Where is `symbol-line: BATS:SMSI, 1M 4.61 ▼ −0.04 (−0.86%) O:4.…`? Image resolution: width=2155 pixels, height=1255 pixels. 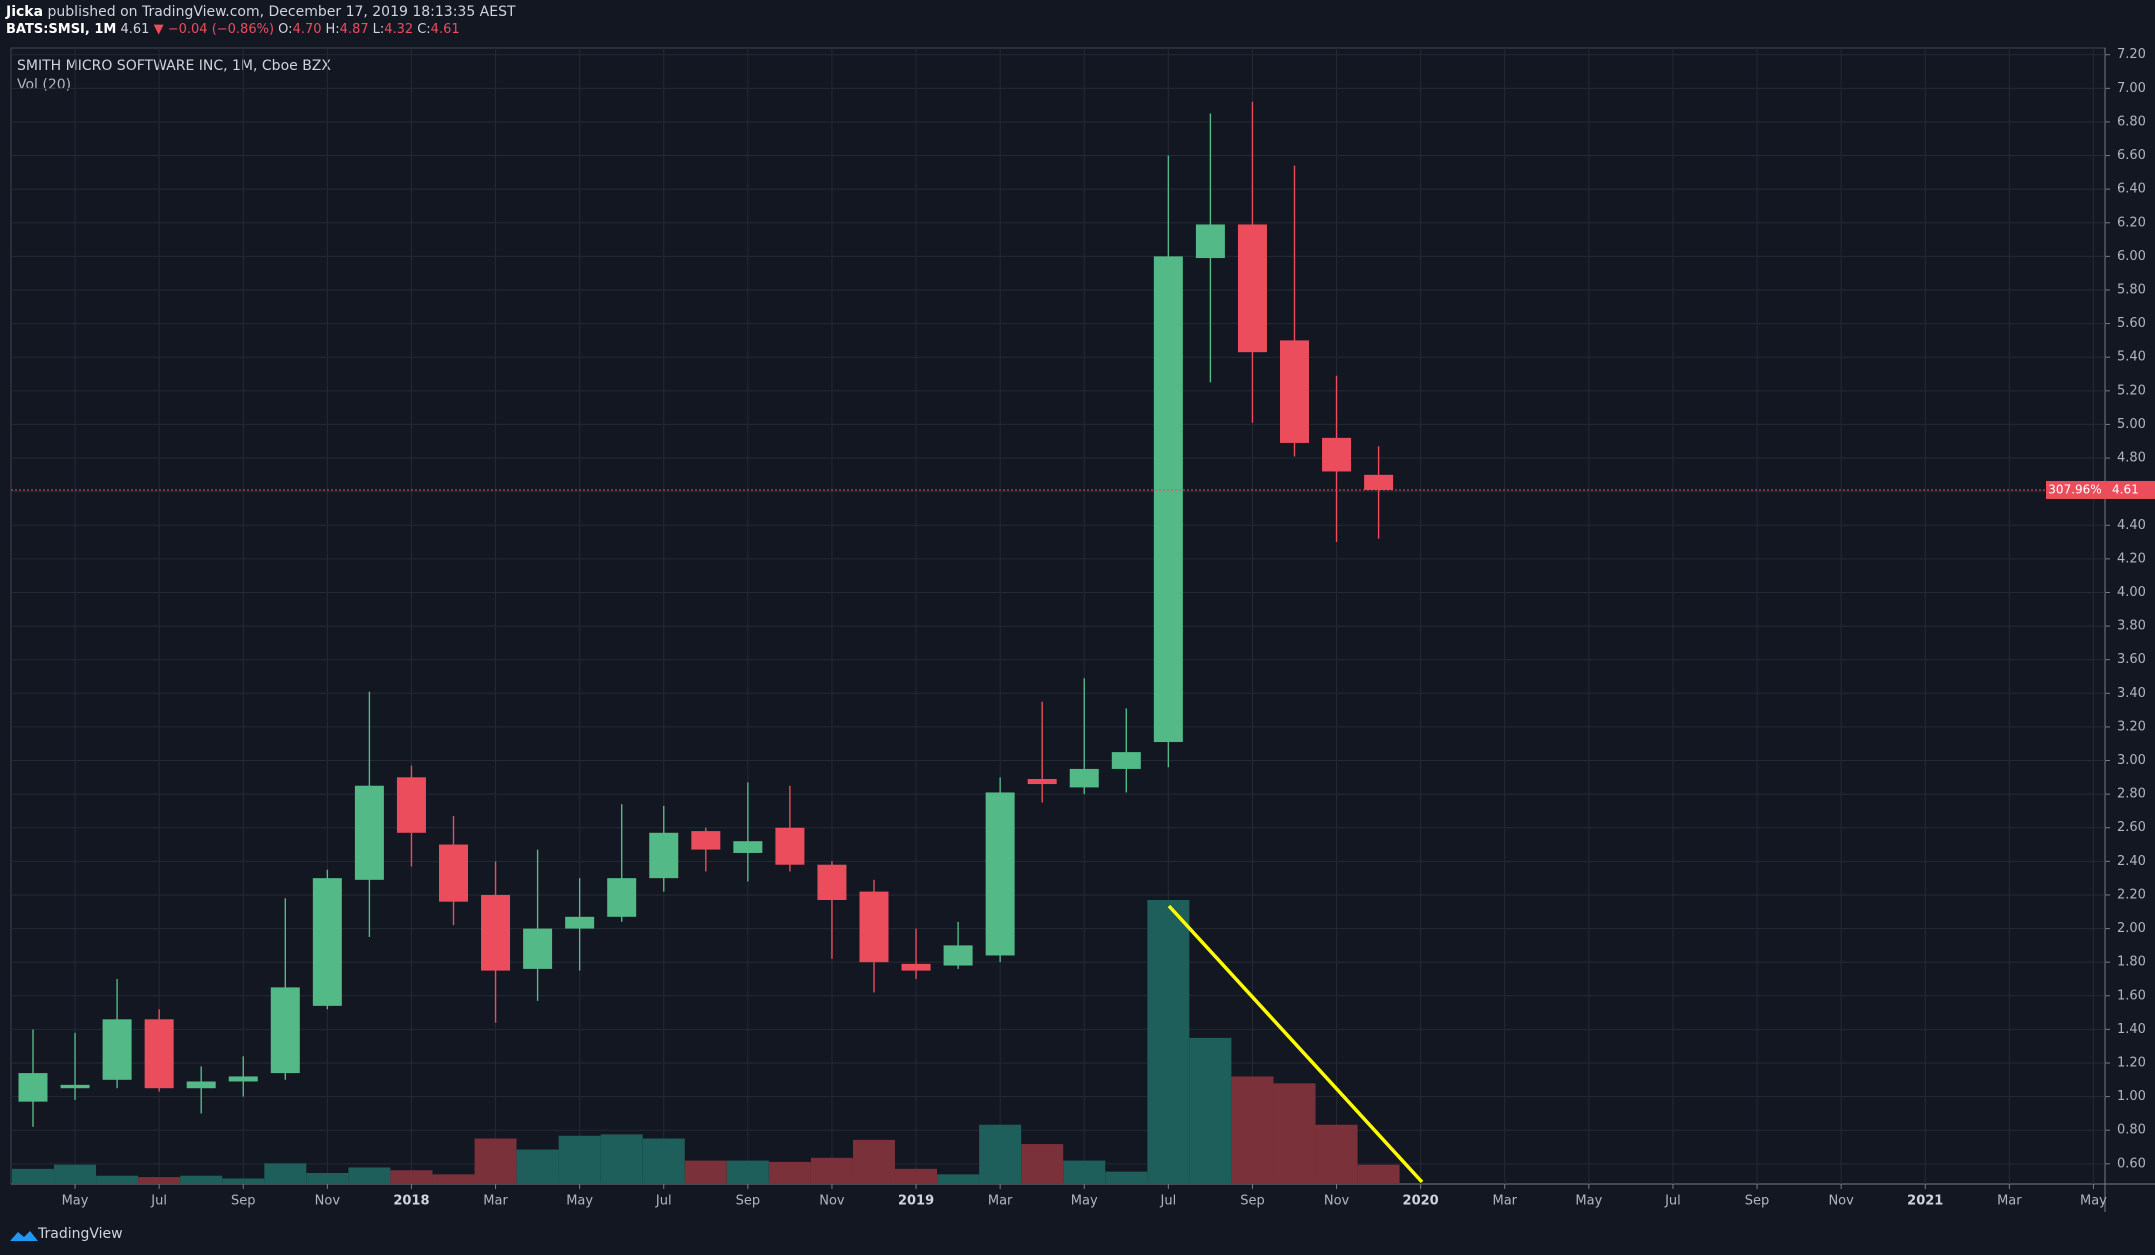
symbol-line: BATS:SMSI, 1M 4.61 ▼ −0.04 (−0.86%) O:4.… is located at coordinates (235, 29).